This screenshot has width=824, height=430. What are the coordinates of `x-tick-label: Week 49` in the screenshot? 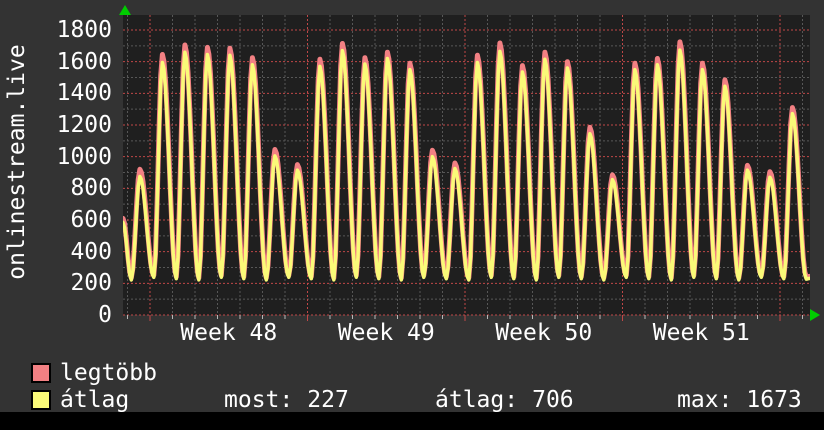 It's located at (386, 333).